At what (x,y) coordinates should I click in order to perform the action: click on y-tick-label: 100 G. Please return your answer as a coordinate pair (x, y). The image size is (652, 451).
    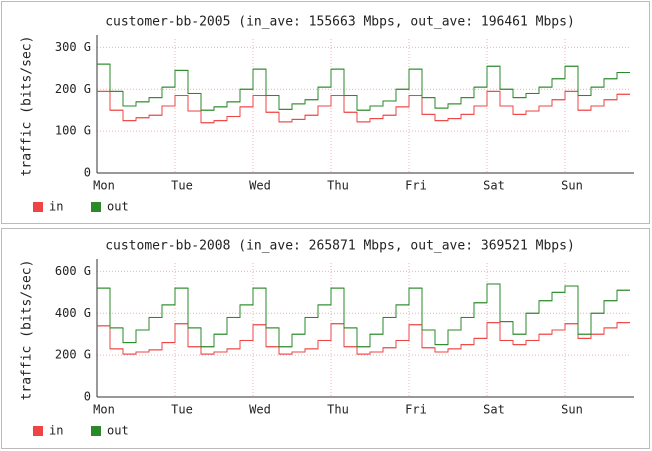
    Looking at the image, I should click on (73, 131).